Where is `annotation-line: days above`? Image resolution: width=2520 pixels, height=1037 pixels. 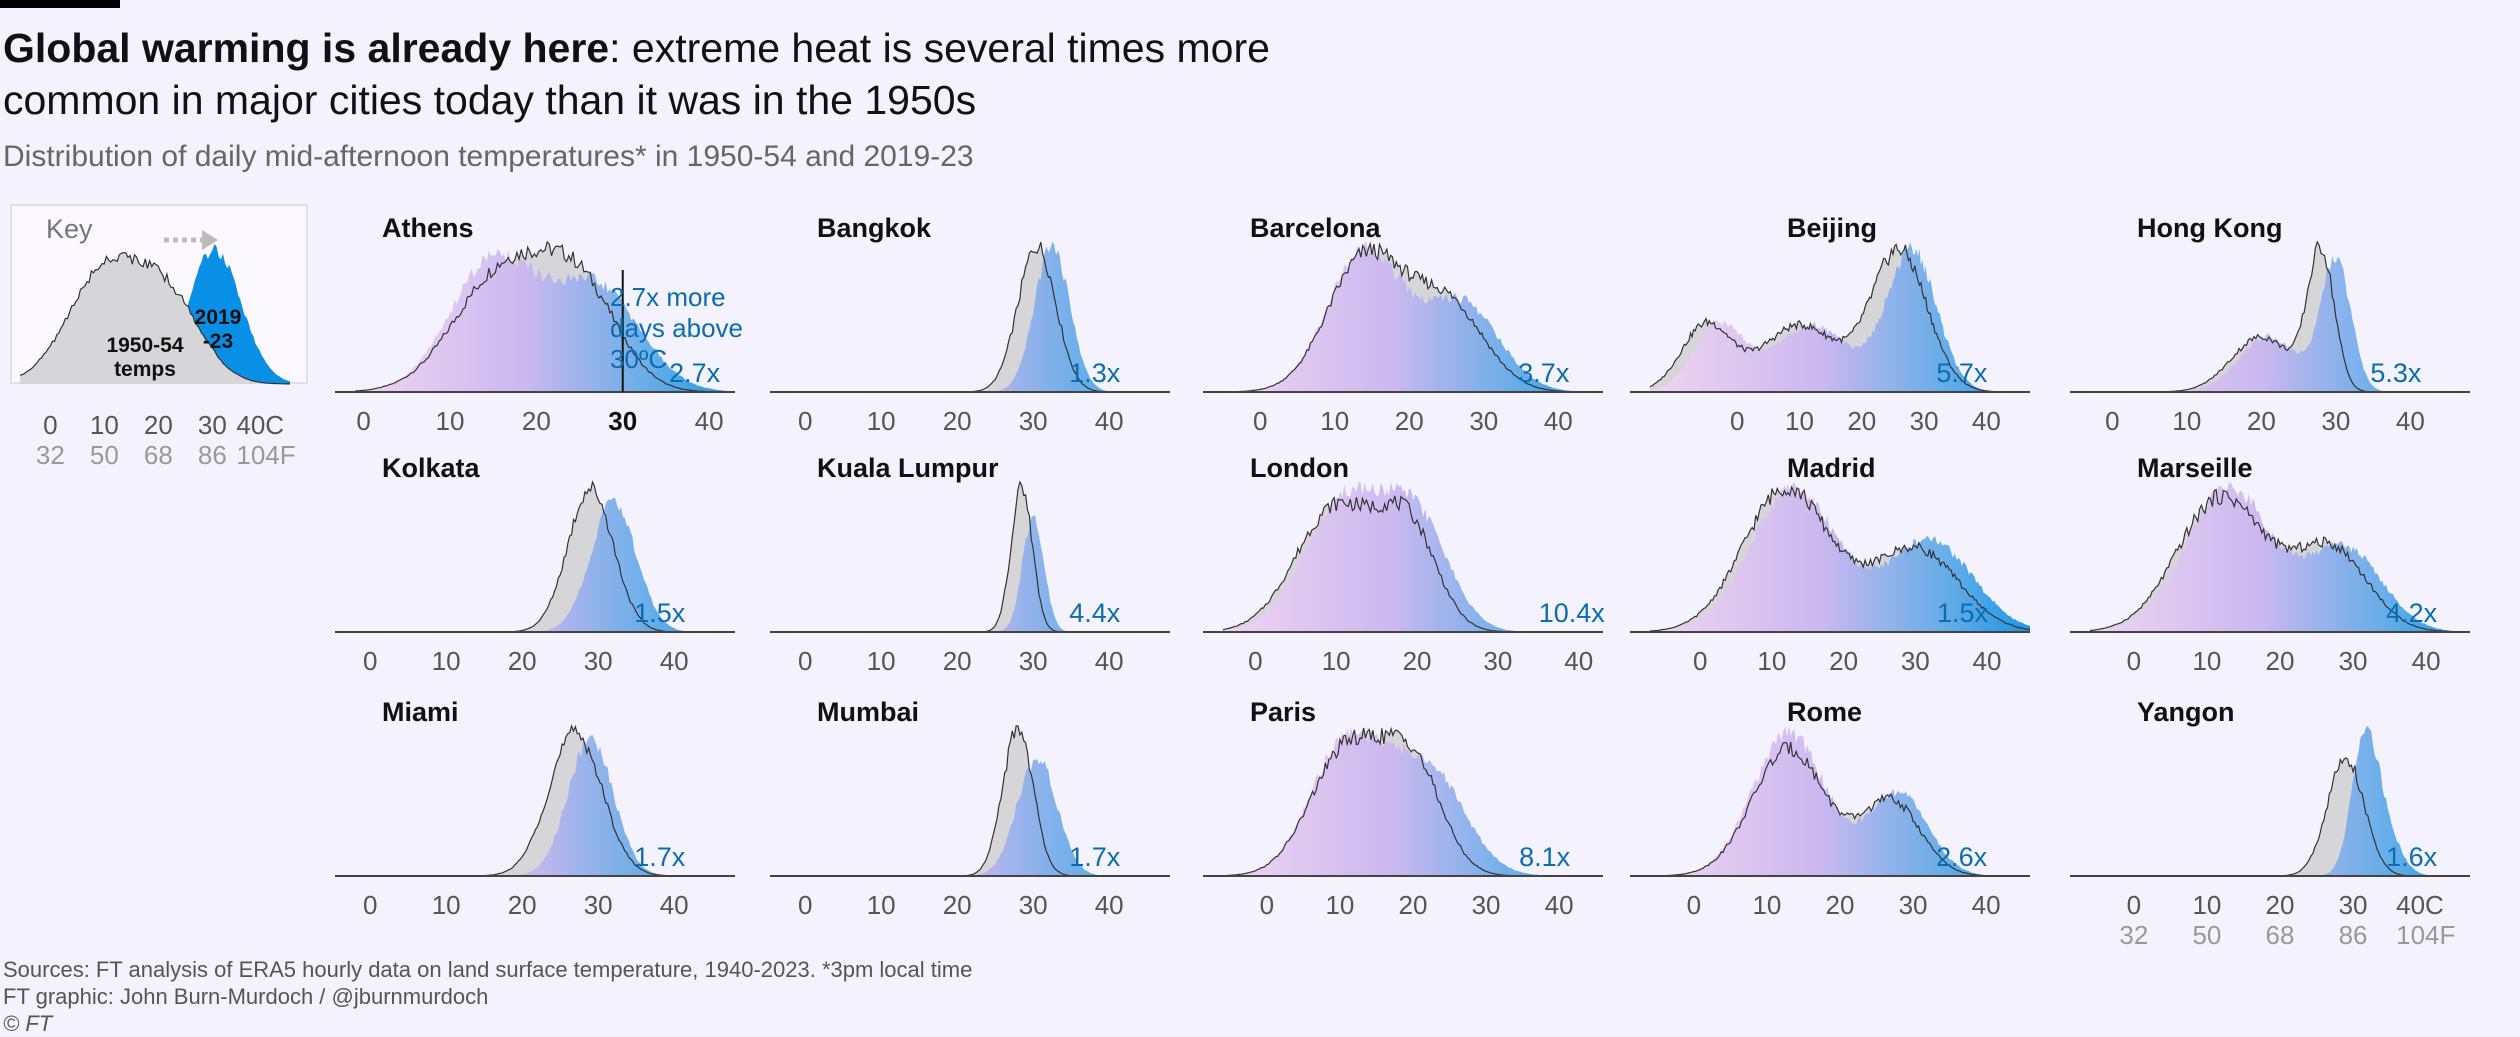
annotation-line: days above is located at coordinates (676, 328).